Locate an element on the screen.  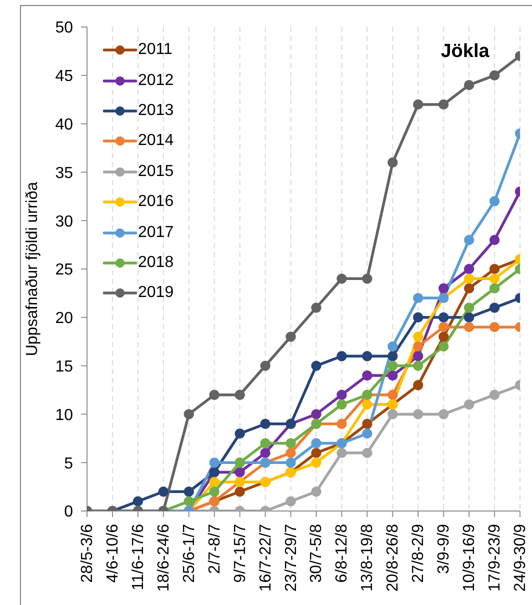
legend-label: 2018 is located at coordinates (156, 263).